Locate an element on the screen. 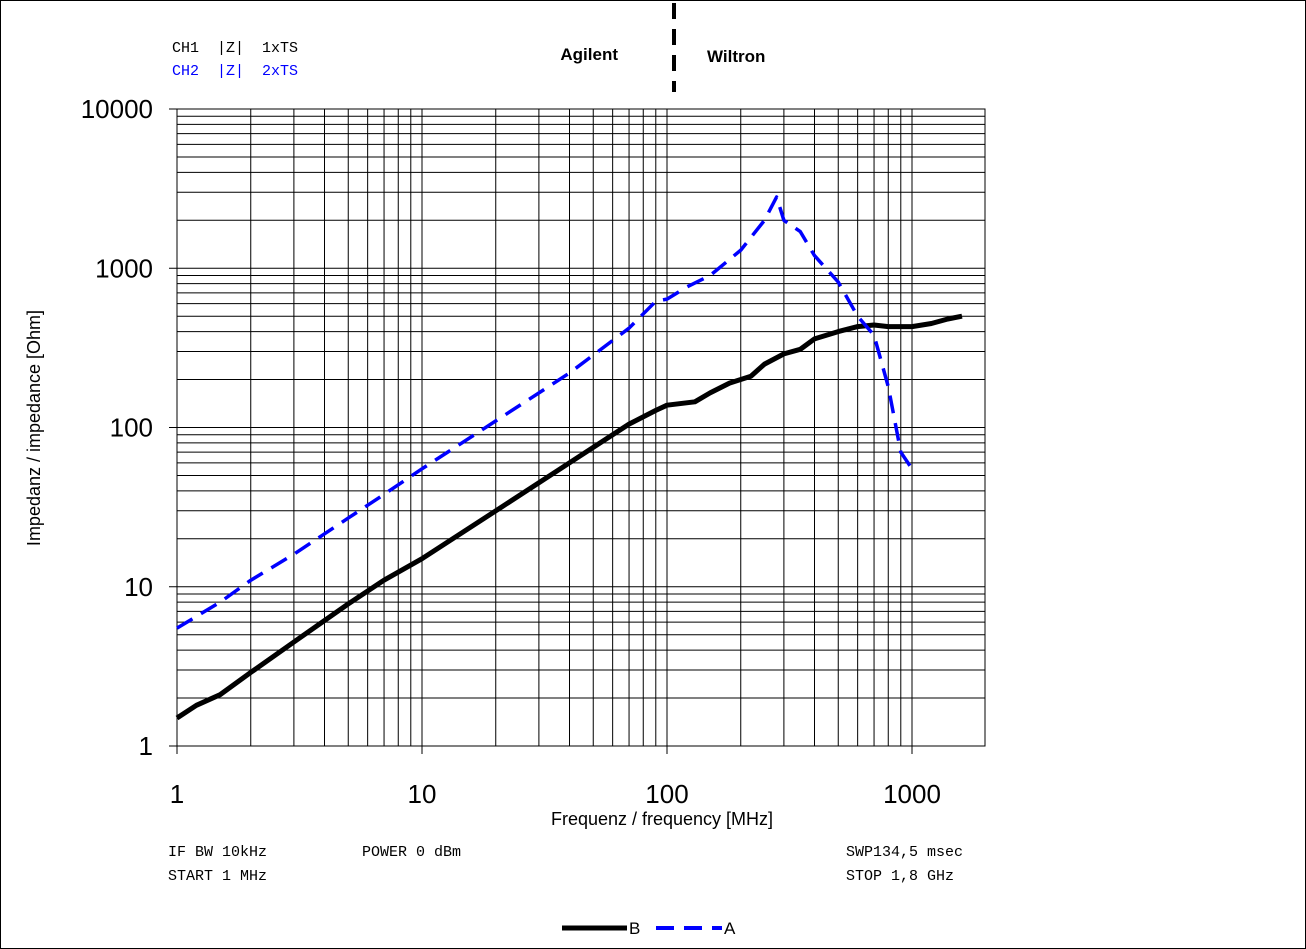 The image size is (1306, 949). y-tick-label: 1000 is located at coordinates (124, 268).